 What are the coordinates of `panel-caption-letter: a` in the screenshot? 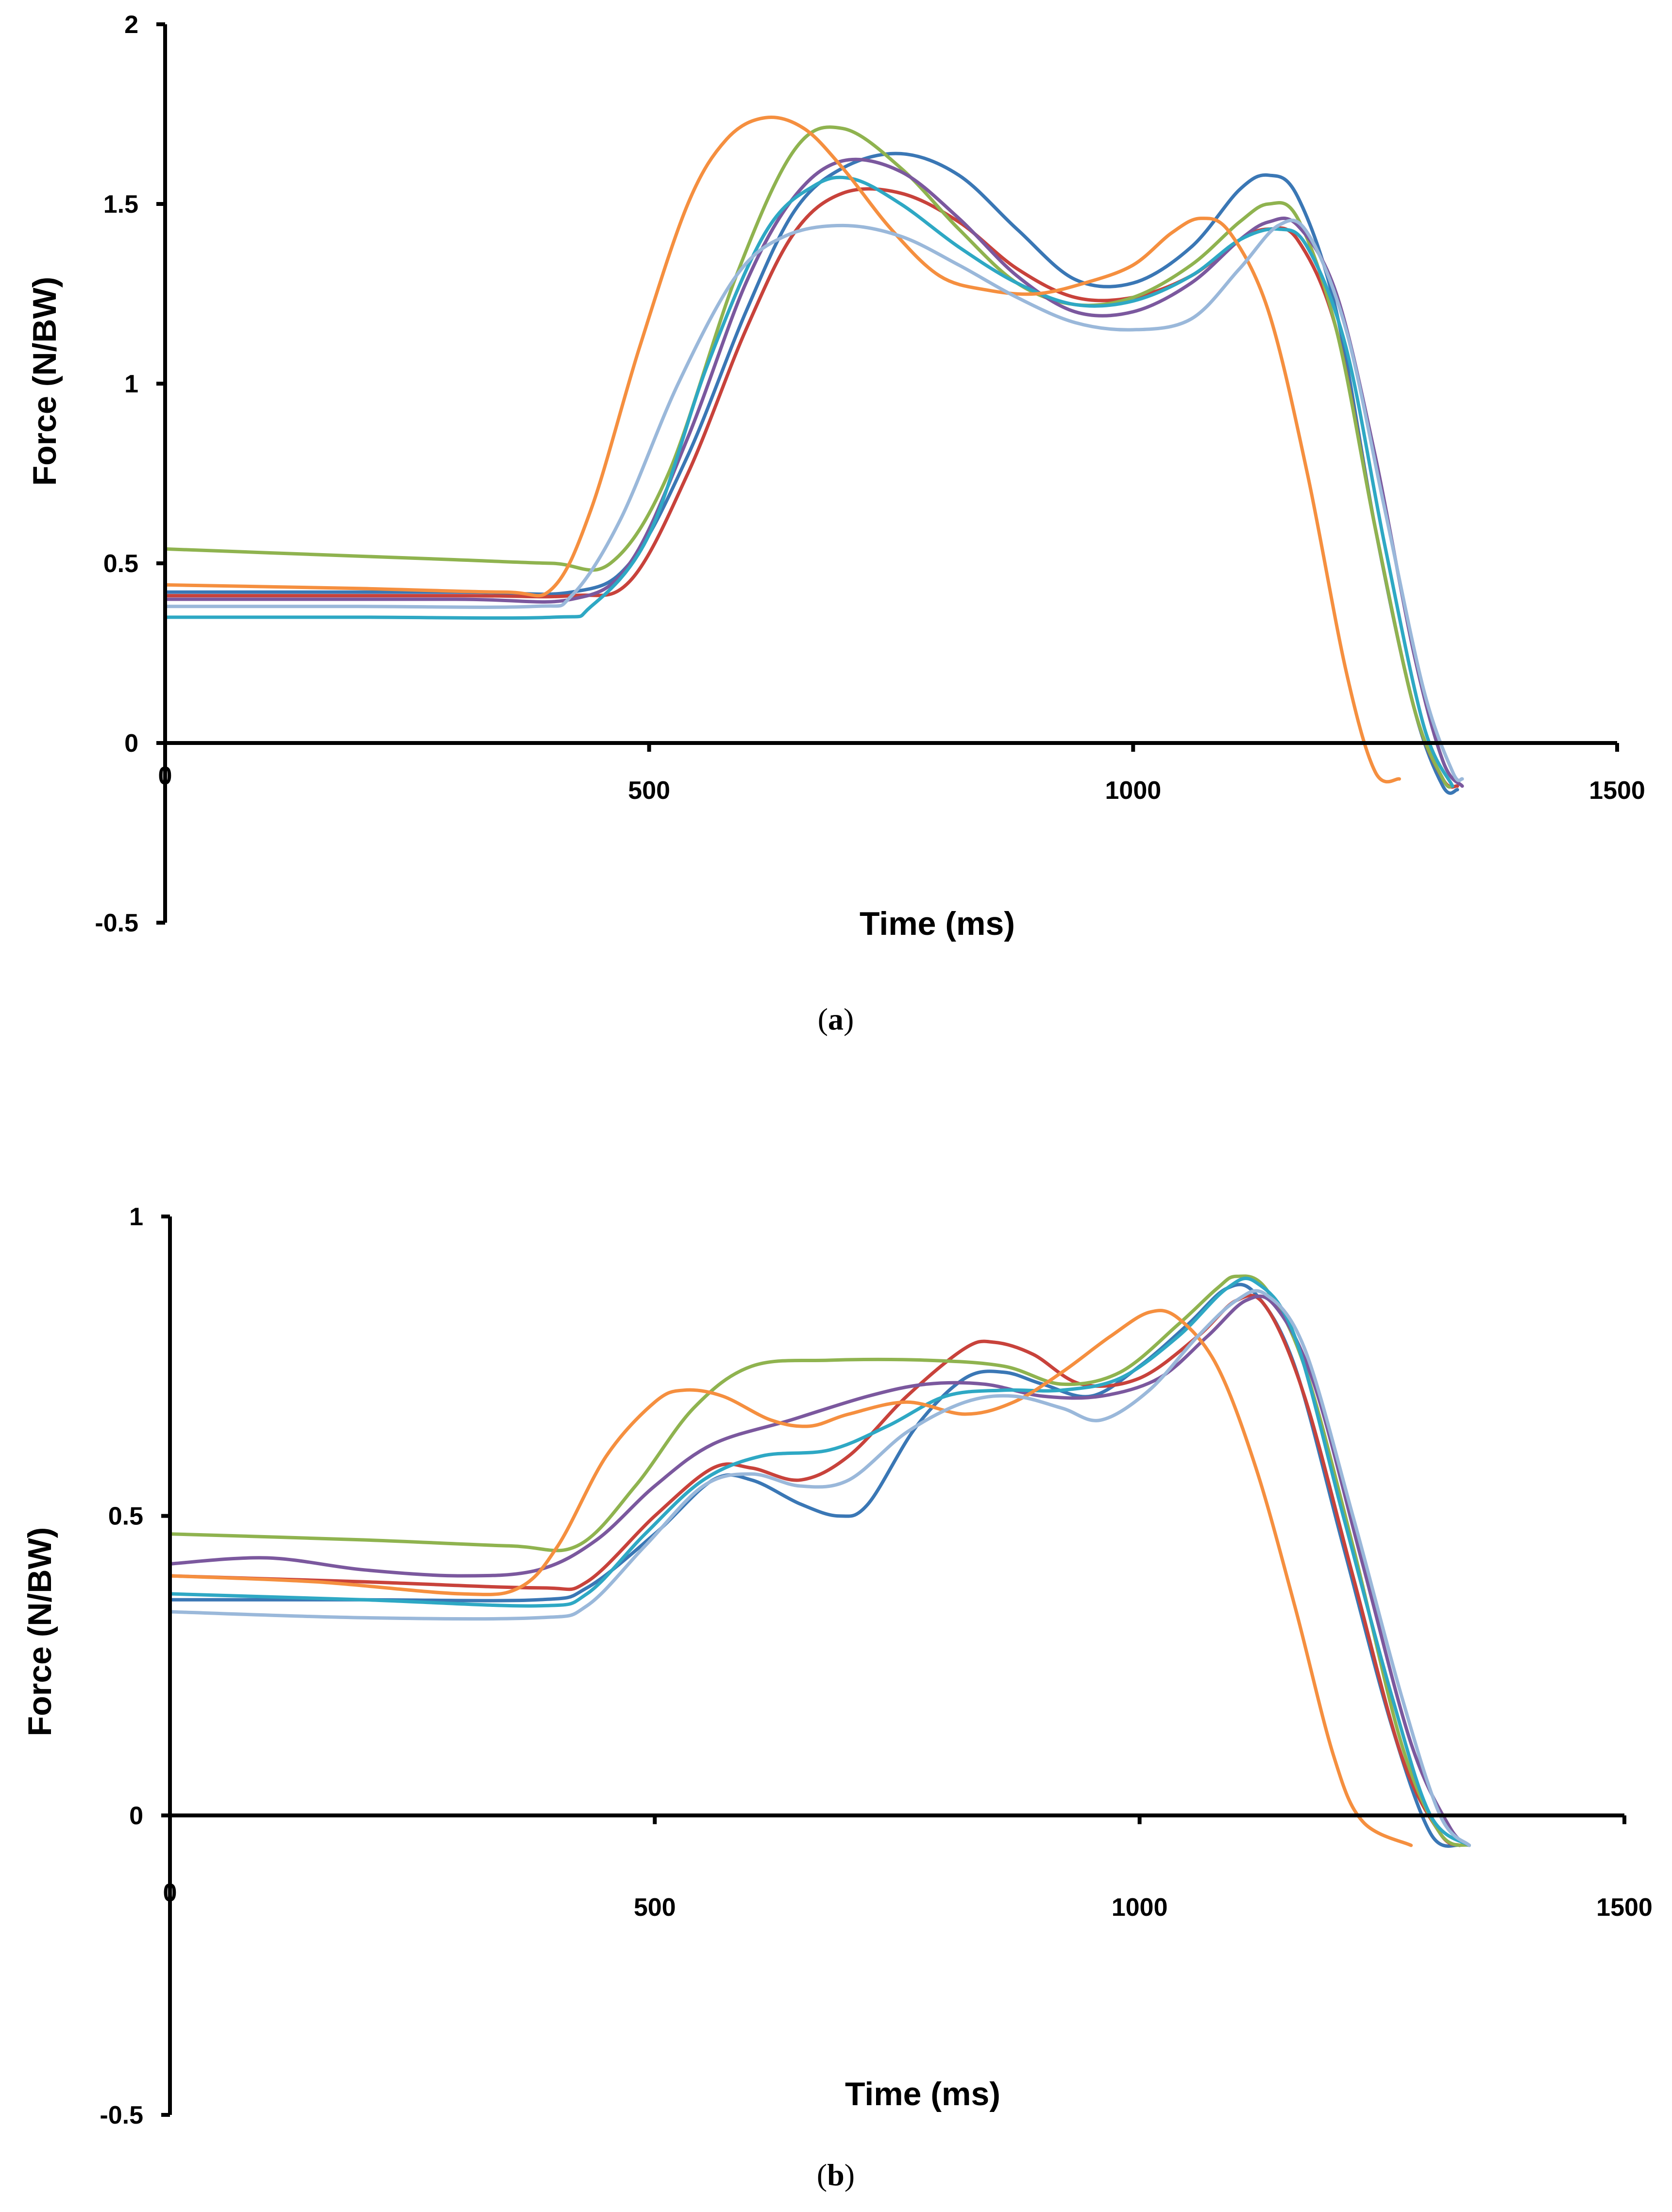 It's located at (836, 1019).